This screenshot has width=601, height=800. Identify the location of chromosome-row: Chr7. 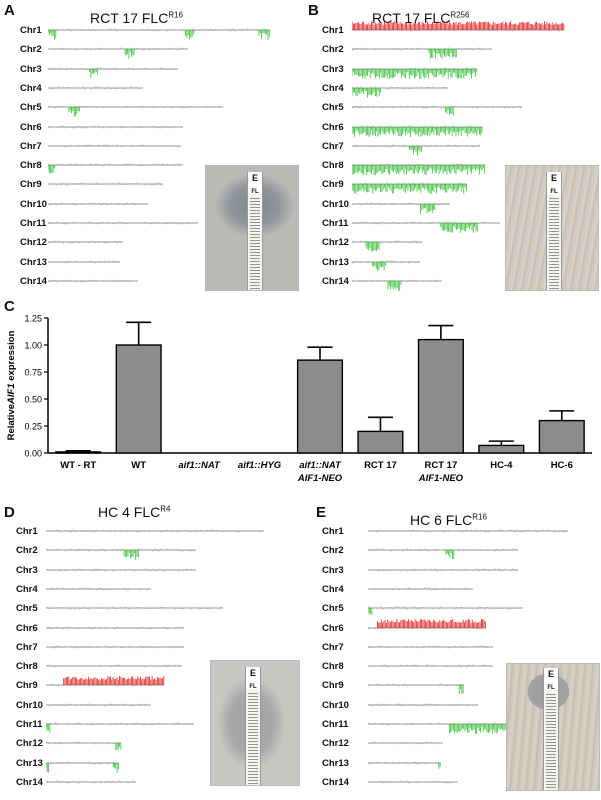
(403, 148).